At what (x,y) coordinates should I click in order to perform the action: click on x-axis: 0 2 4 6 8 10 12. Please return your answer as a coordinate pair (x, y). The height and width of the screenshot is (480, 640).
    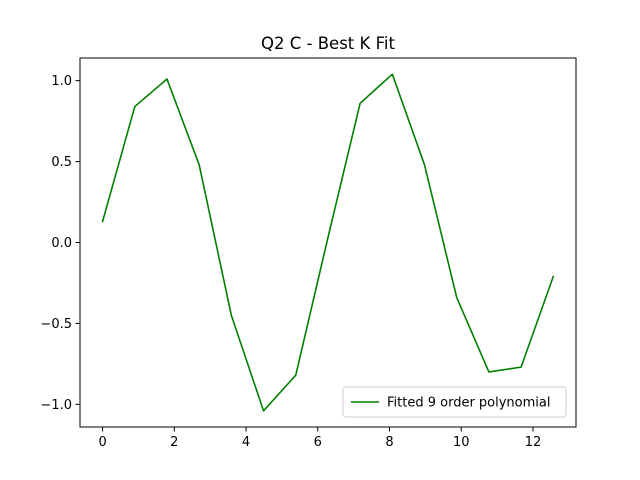
    Looking at the image, I should click on (319, 438).